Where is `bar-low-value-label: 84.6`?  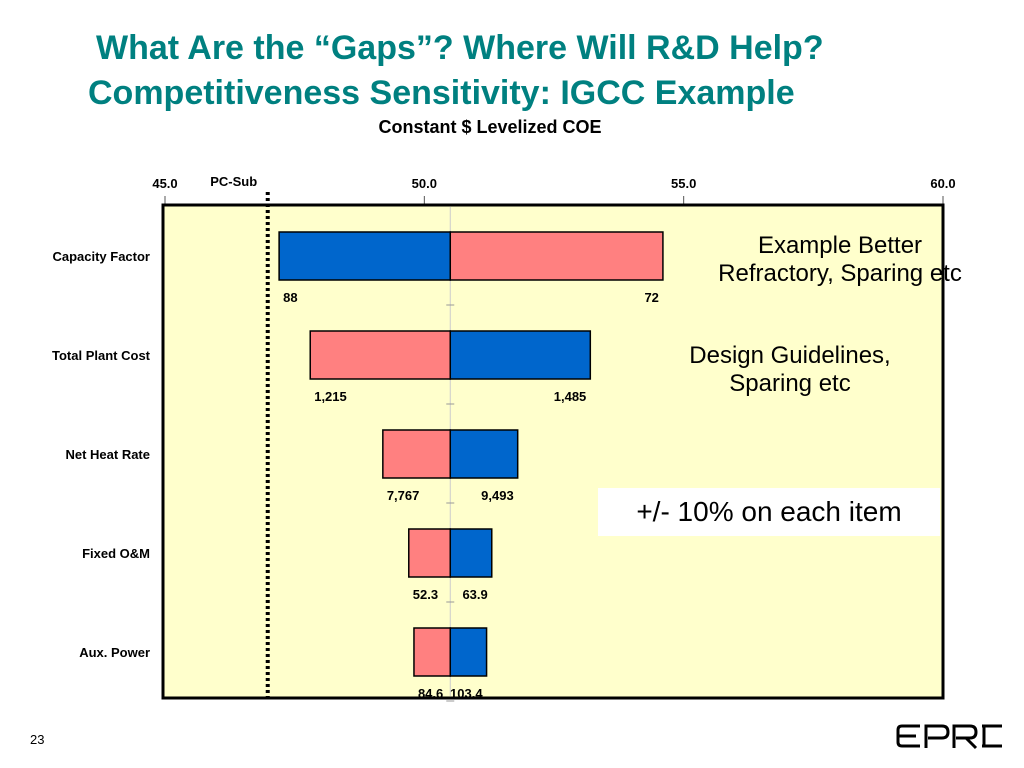
bar-low-value-label: 84.6 is located at coordinates (430, 693).